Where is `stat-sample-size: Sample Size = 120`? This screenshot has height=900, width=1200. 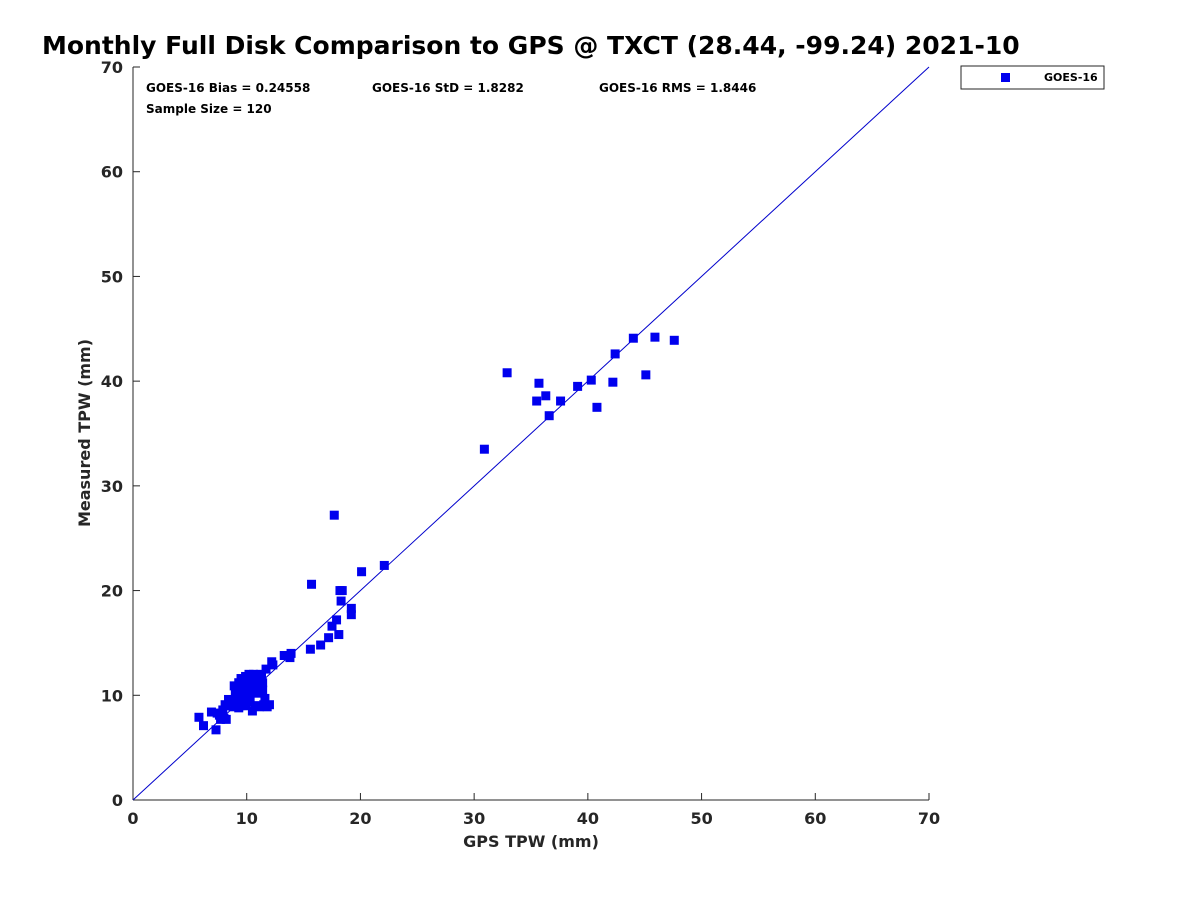 stat-sample-size: Sample Size = 120 is located at coordinates (209, 109).